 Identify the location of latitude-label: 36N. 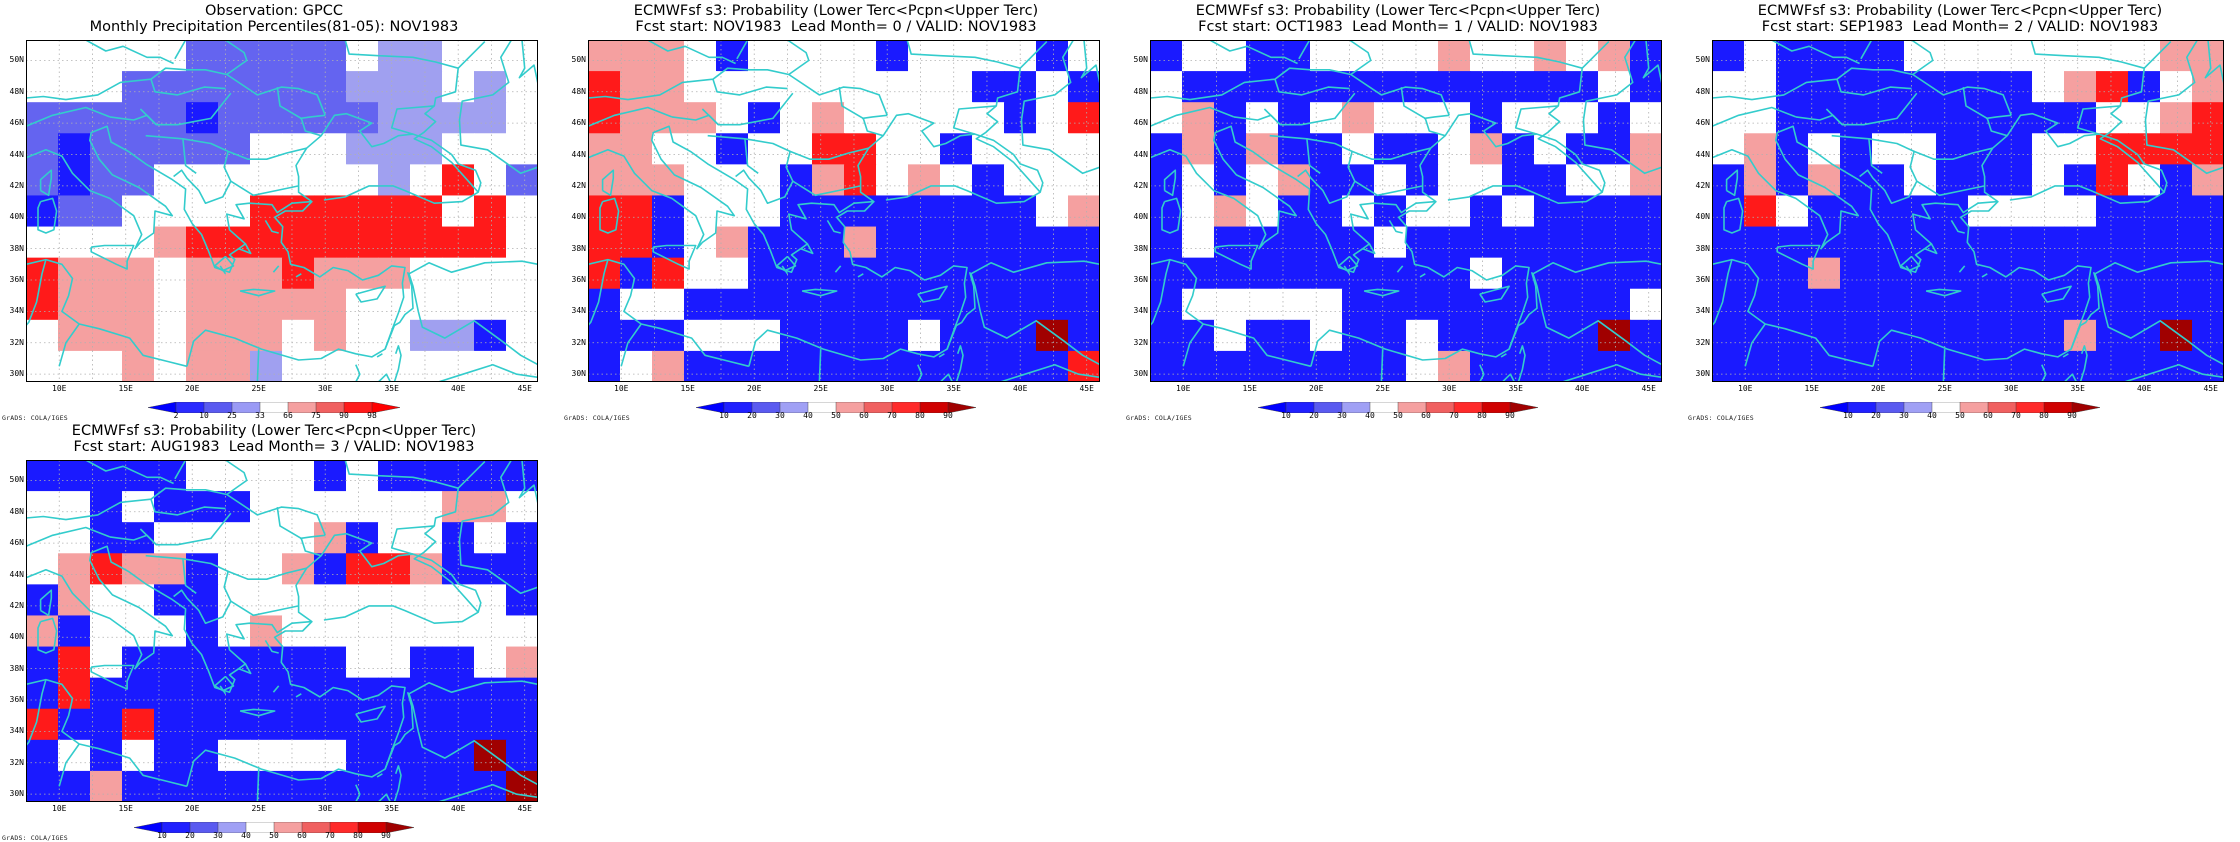
(1140, 280).